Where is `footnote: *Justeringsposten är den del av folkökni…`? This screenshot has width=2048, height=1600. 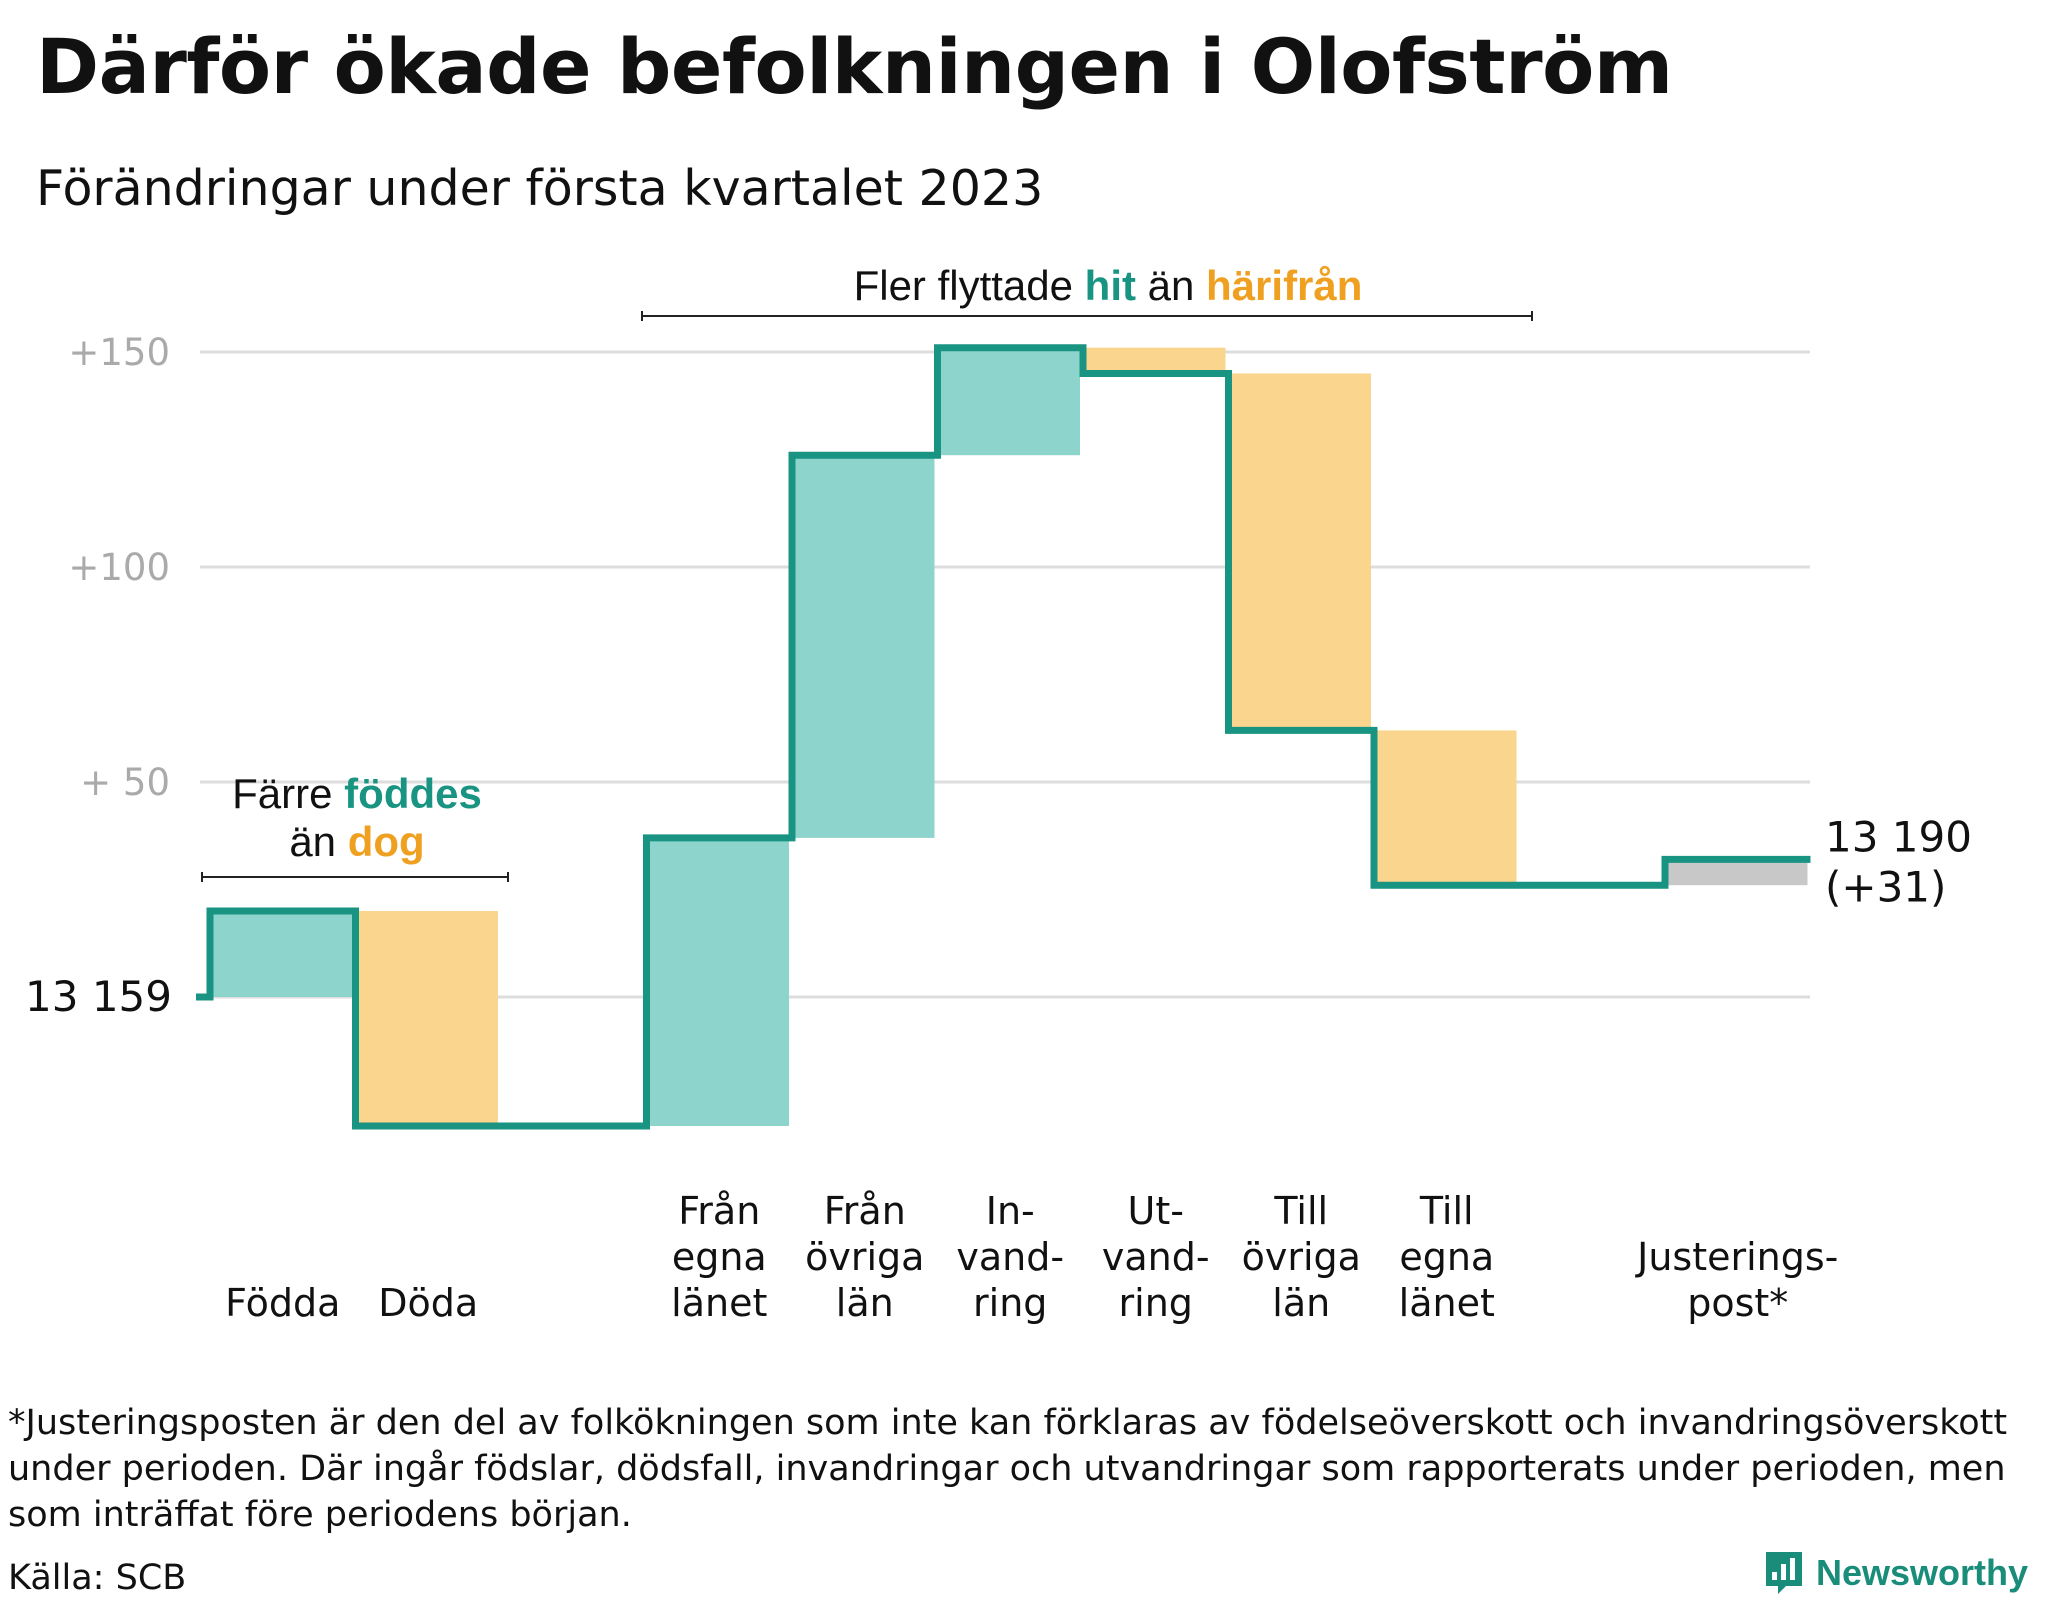 footnote: *Justeringsposten är den del av folkökni… is located at coordinates (1008, 1469).